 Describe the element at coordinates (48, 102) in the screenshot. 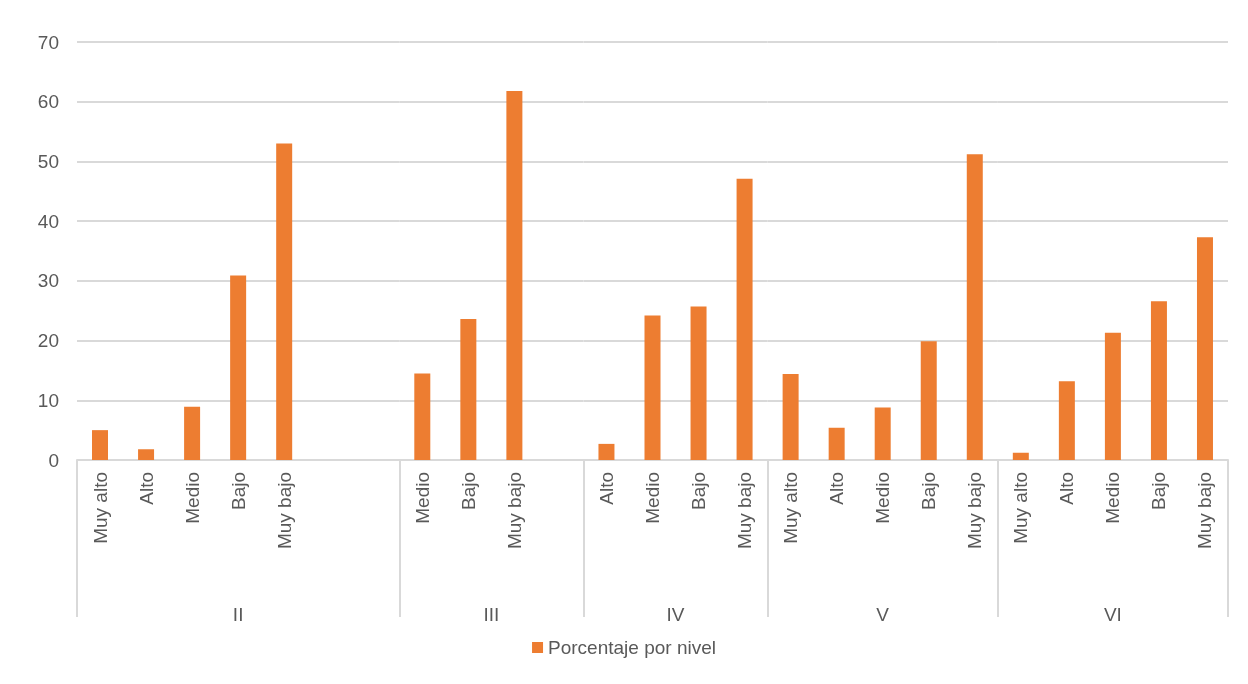

I see `y-tick-label: 60` at that location.